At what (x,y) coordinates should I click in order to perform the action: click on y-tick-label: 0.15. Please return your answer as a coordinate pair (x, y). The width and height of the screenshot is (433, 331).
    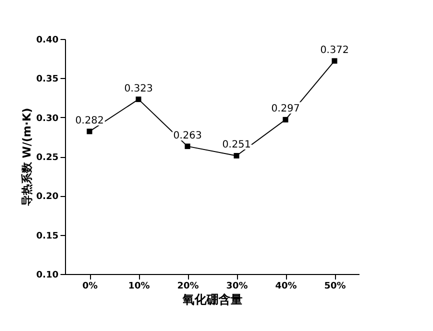
    Looking at the image, I should click on (47, 236).